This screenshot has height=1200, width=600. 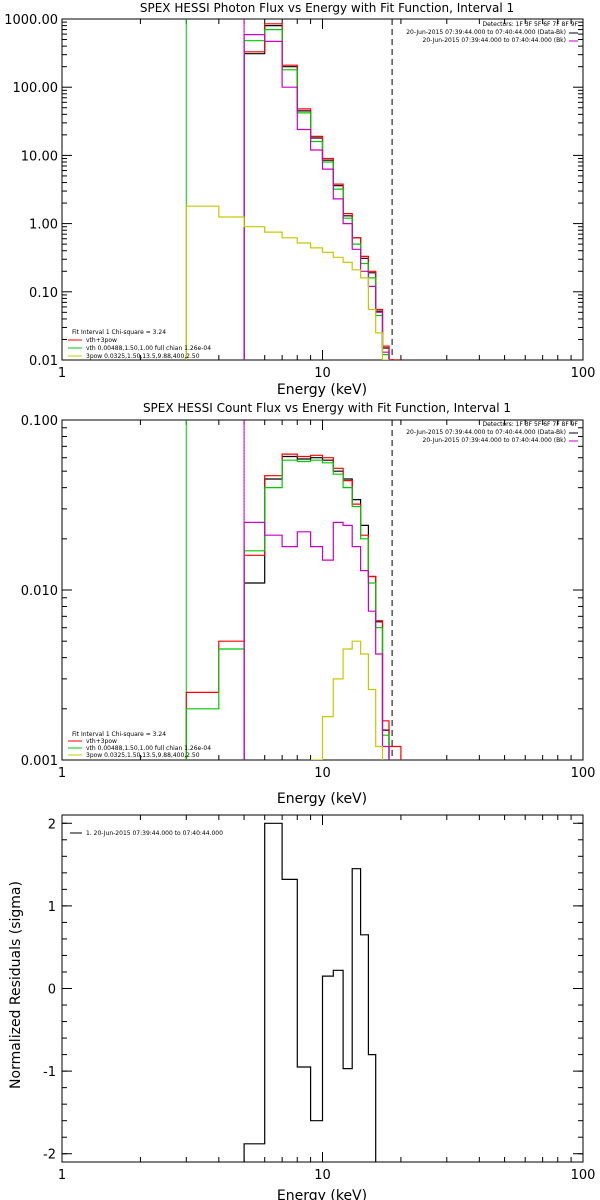 What do you see at coordinates (52, 990) in the screenshot?
I see `y-tick-label: 0` at bounding box center [52, 990].